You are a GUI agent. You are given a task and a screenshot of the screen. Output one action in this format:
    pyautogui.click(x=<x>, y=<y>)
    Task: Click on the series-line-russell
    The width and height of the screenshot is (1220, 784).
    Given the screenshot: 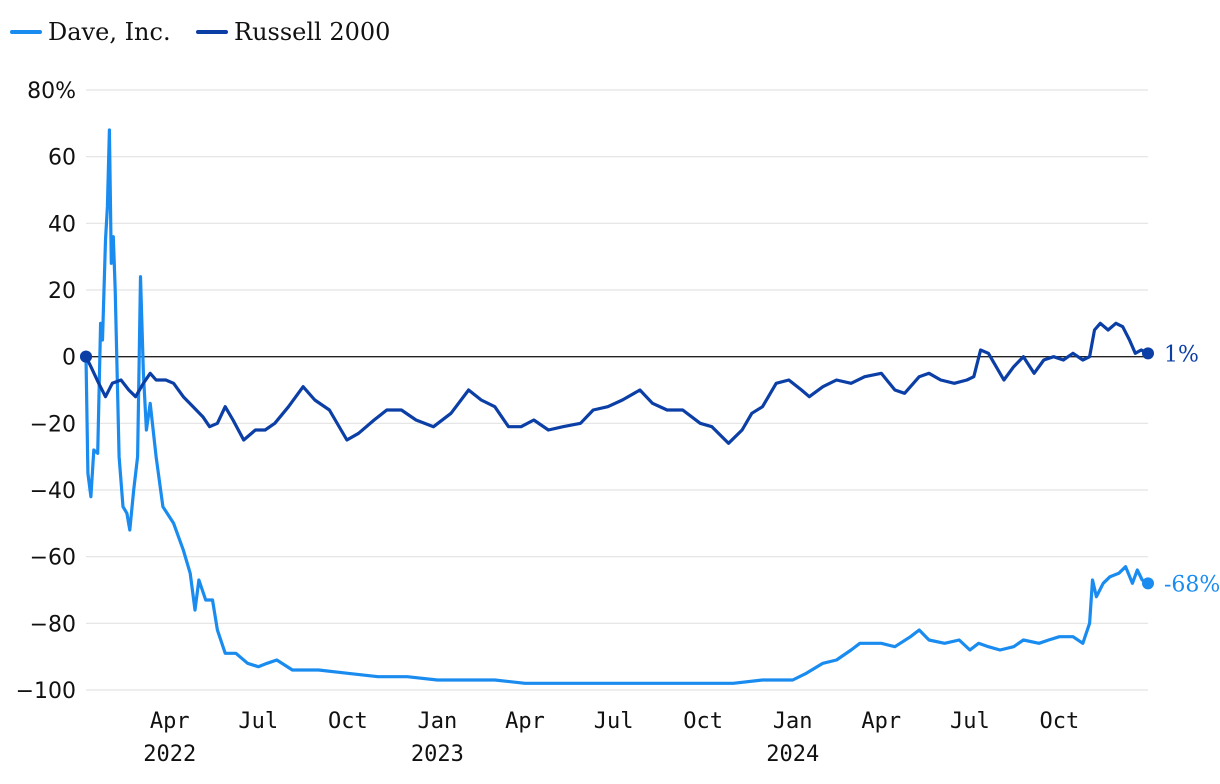 What is the action you would take?
    pyautogui.click(x=617, y=383)
    